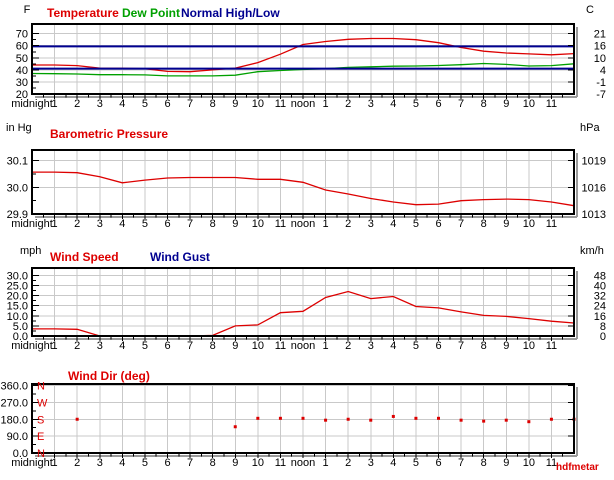  I want to click on y-axis-tick-label-right: 10, so click(600, 59).